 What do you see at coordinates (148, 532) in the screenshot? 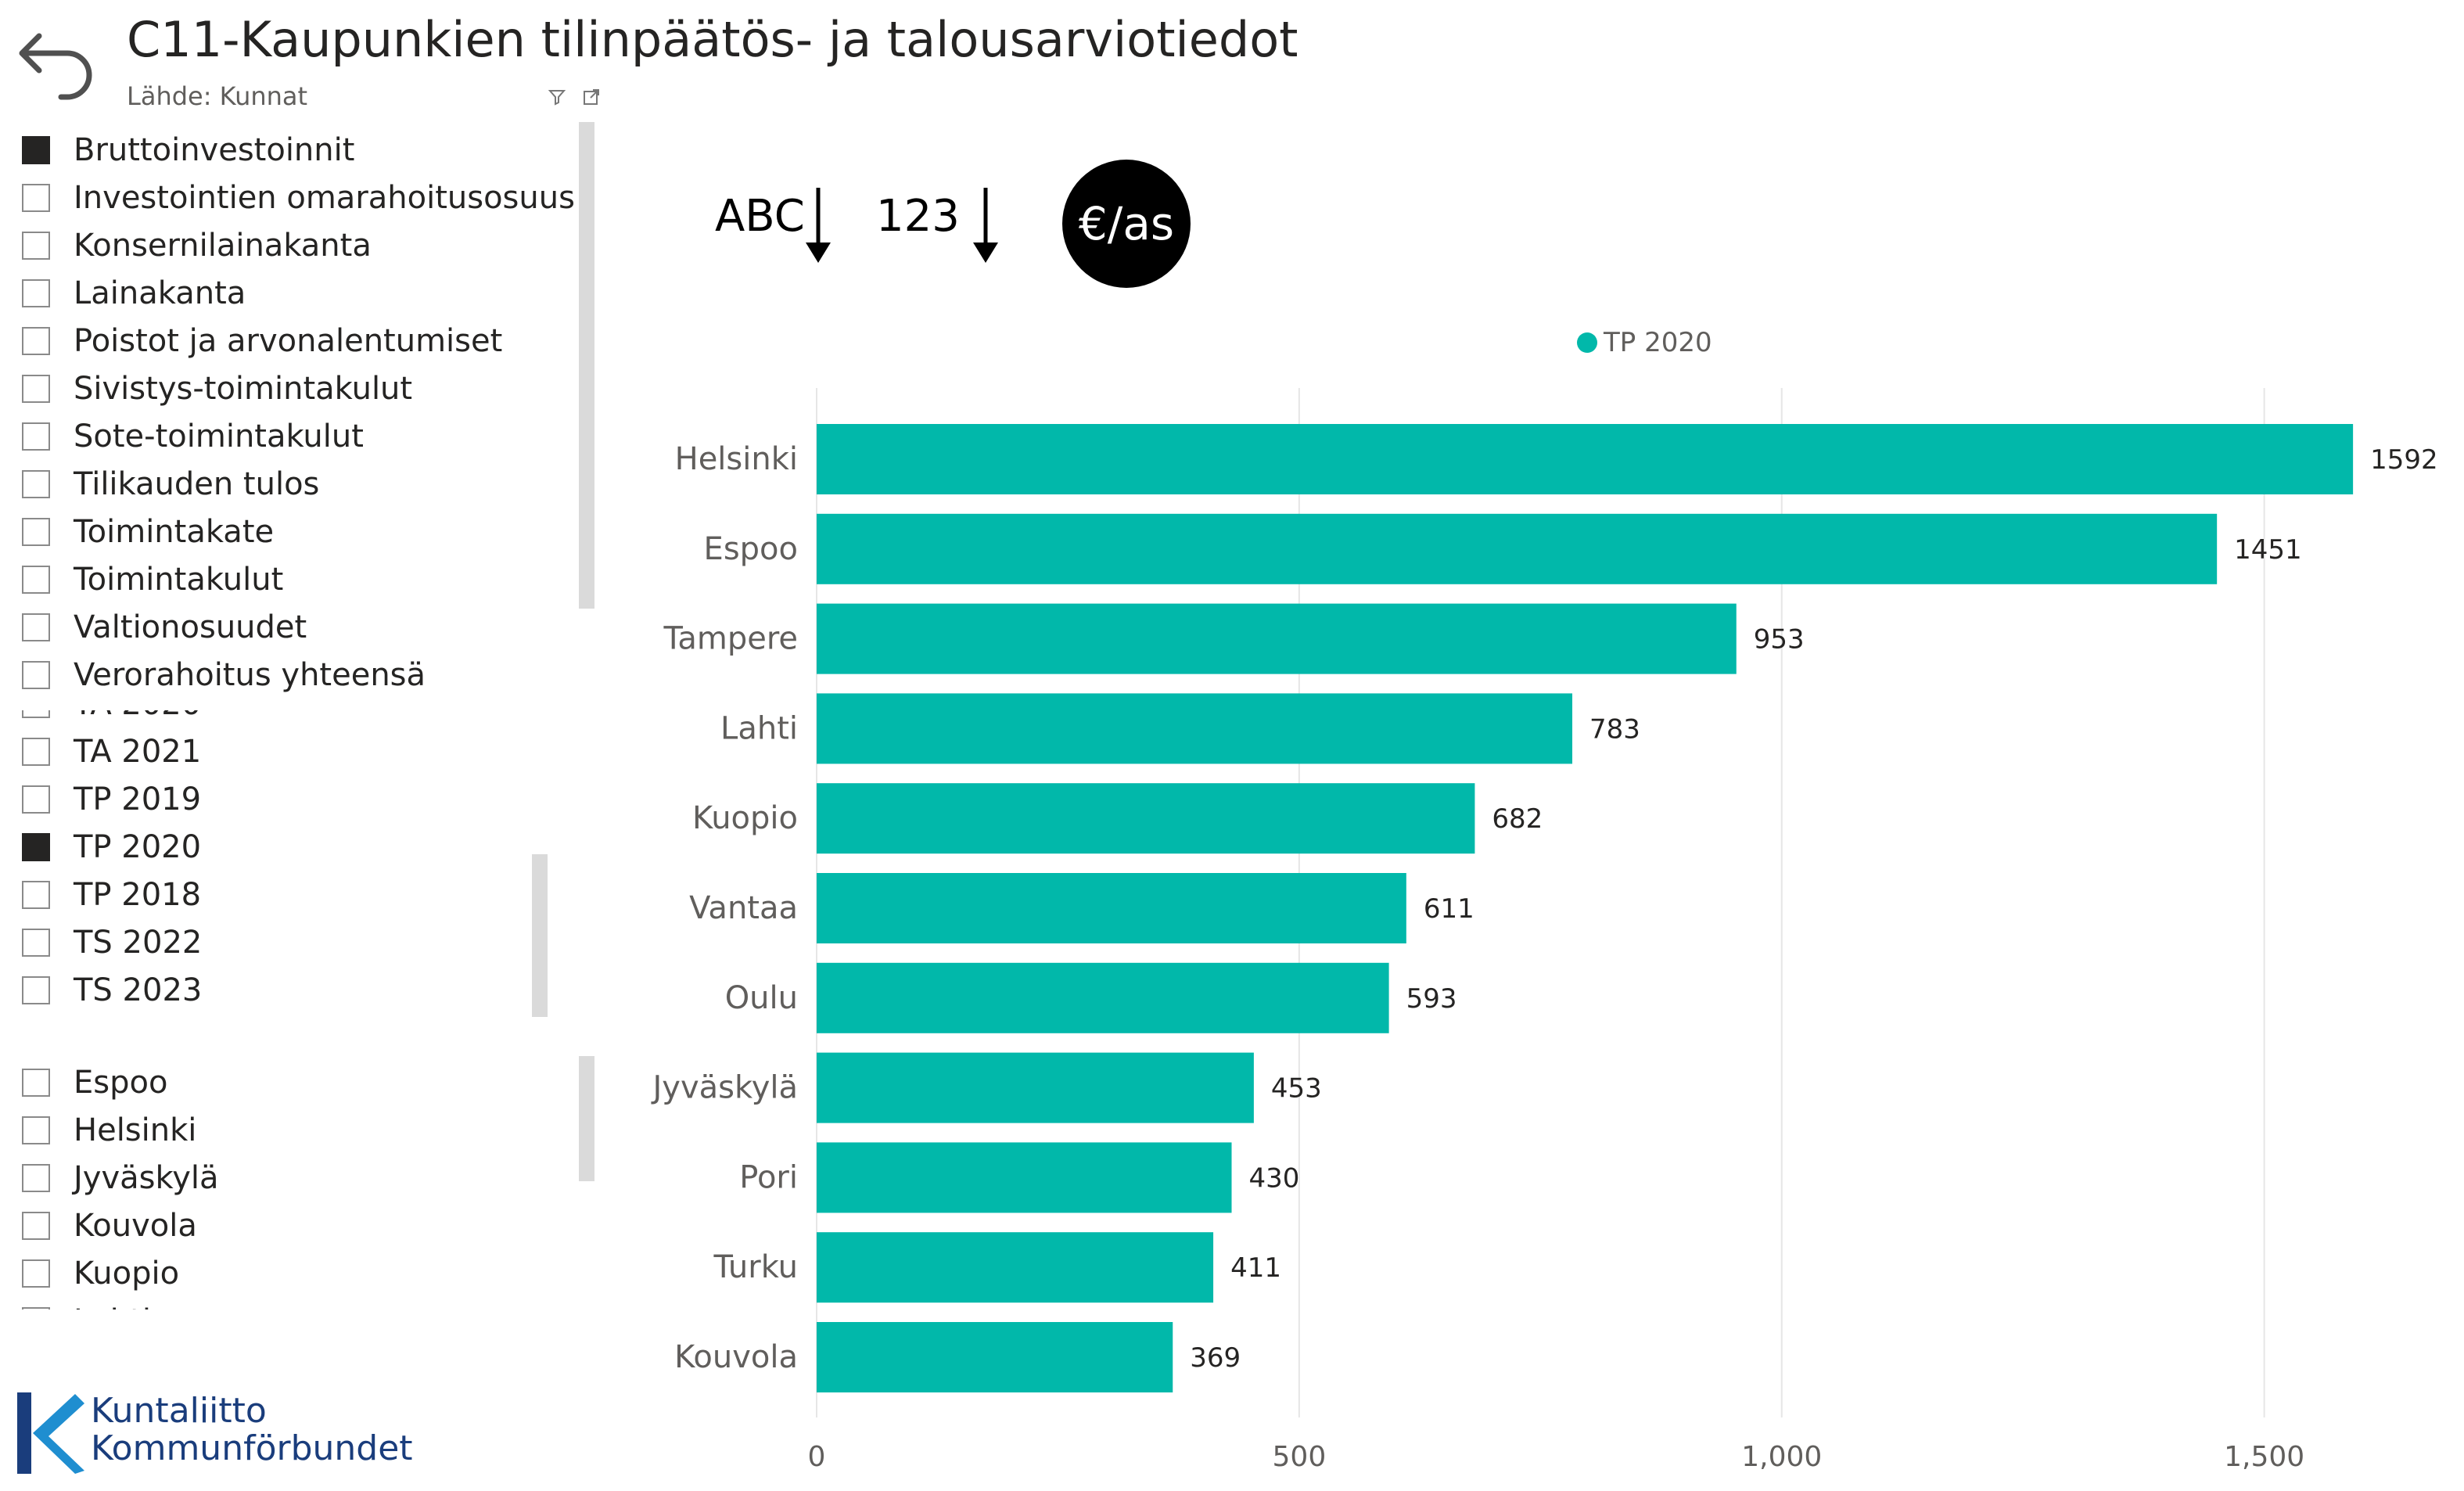
I see `slicer-item-toimintakate: Toimintakate` at bounding box center [148, 532].